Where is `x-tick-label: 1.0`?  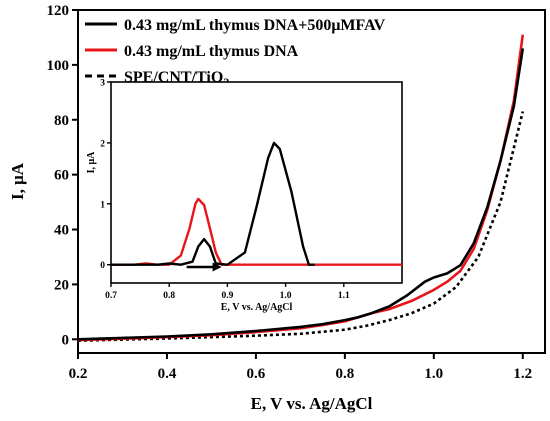 x-tick-label: 1.0 is located at coordinates (433, 374).